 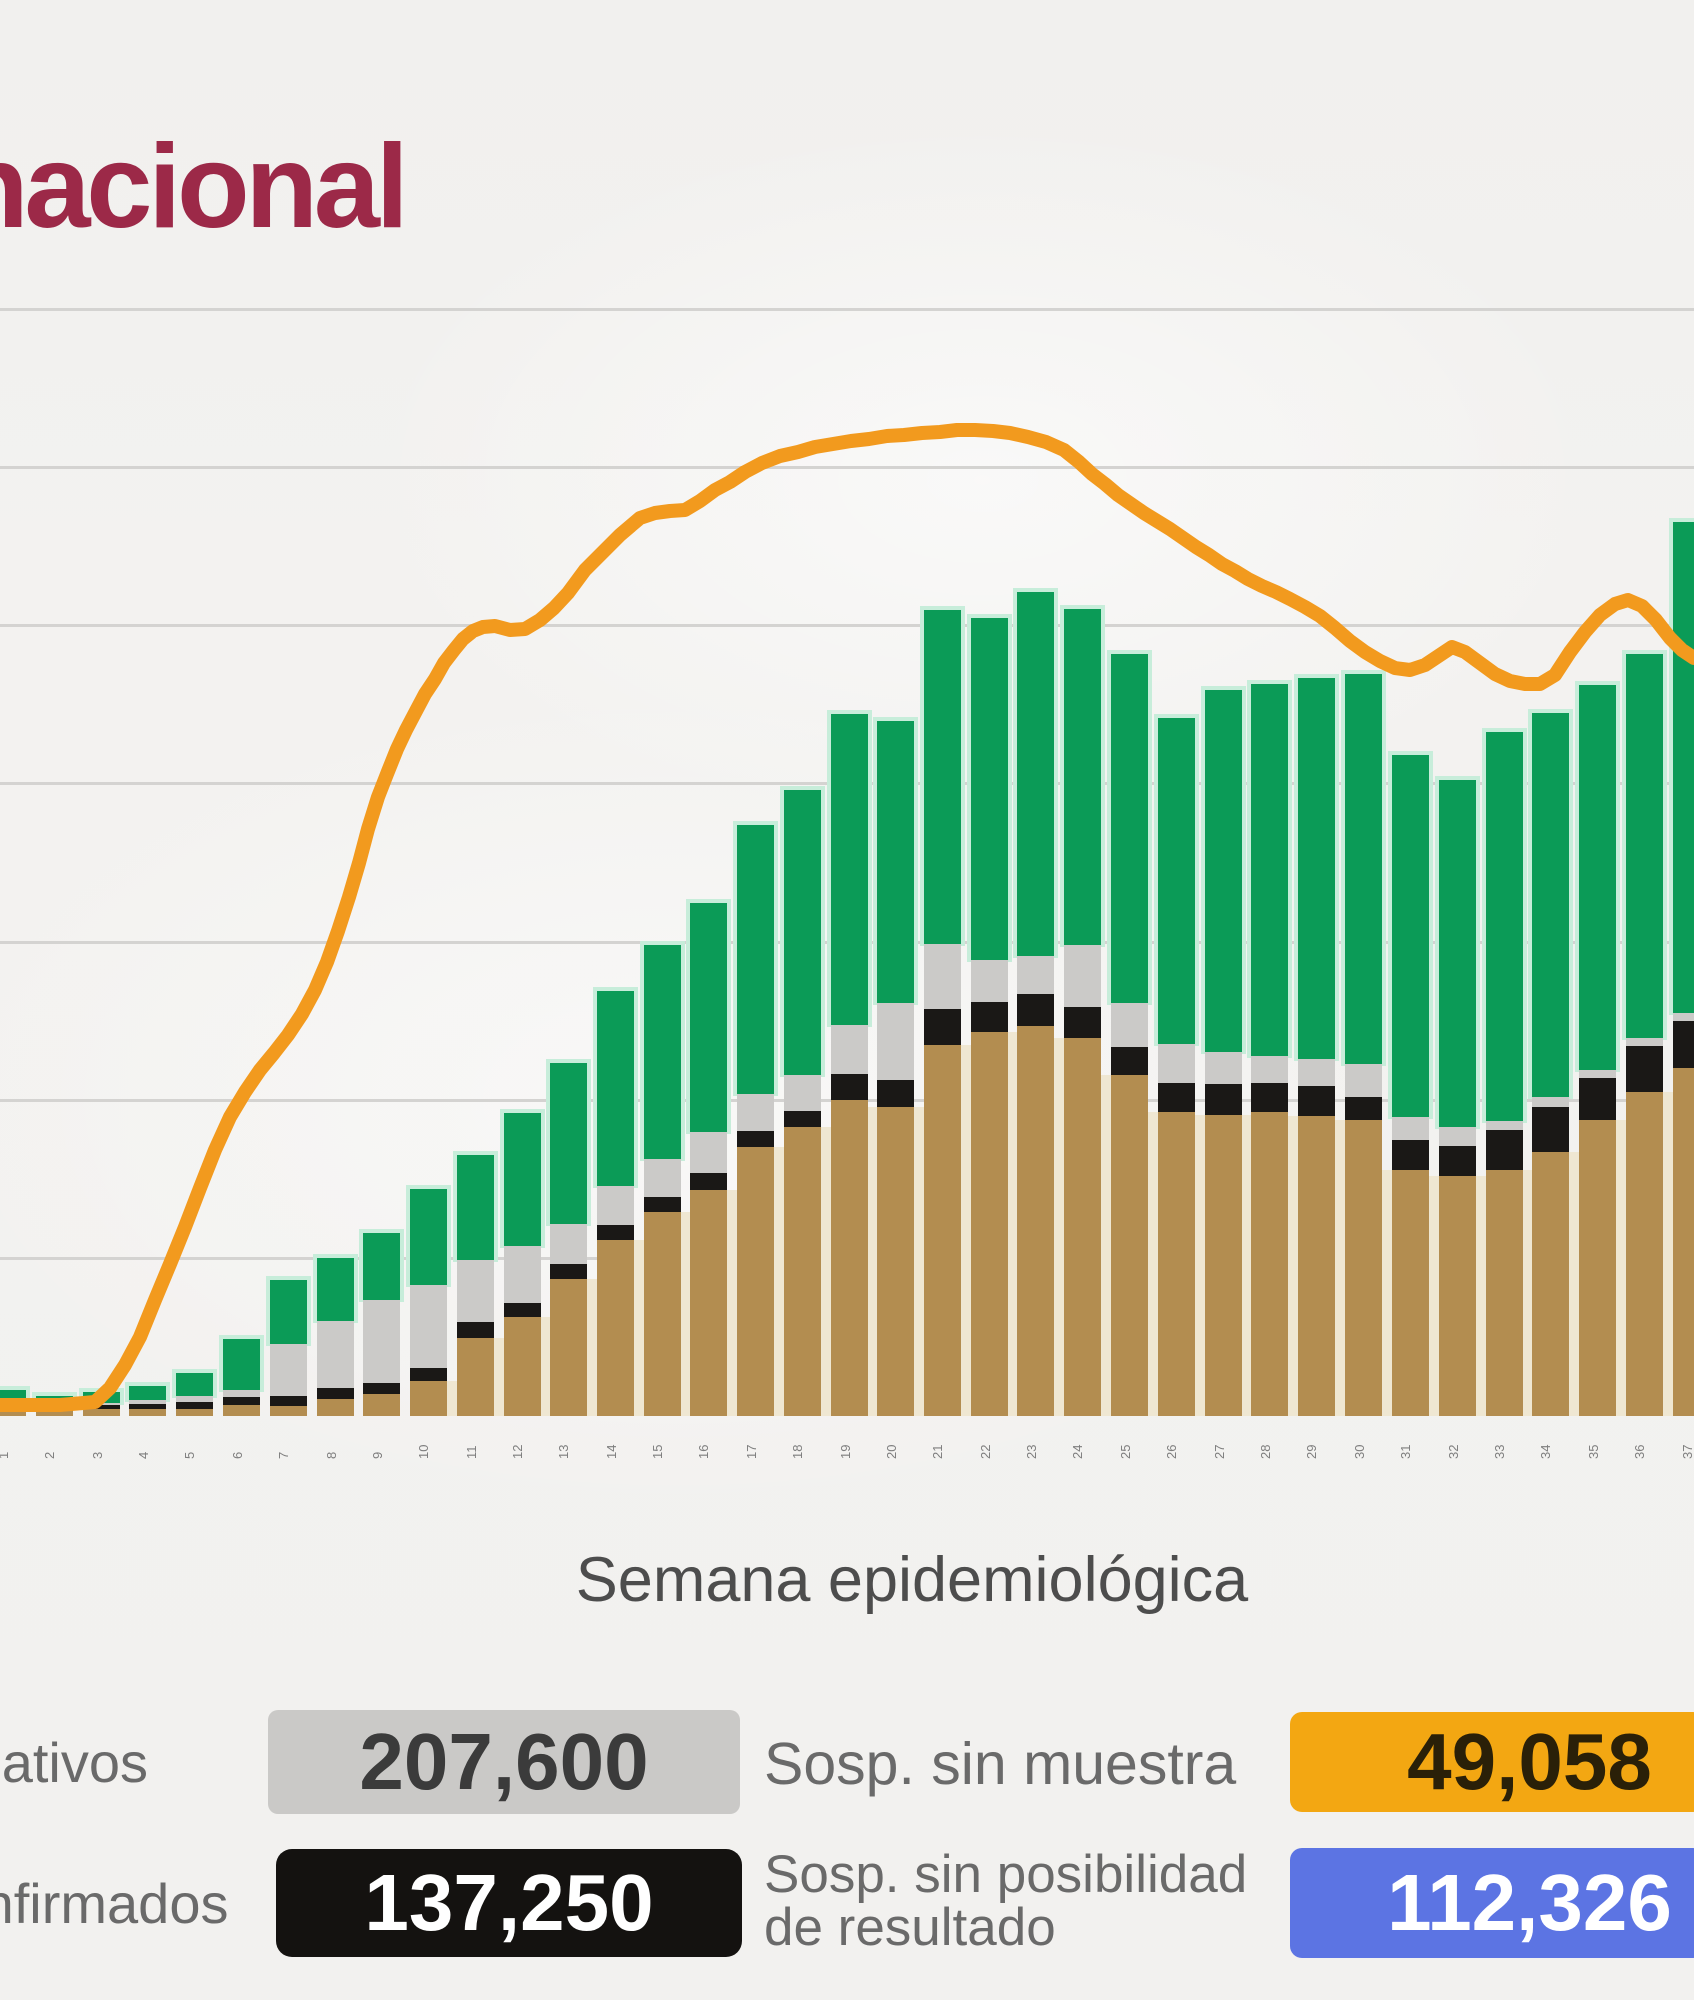 I want to click on svg-text: 29, so click(x=1311, y=1452).